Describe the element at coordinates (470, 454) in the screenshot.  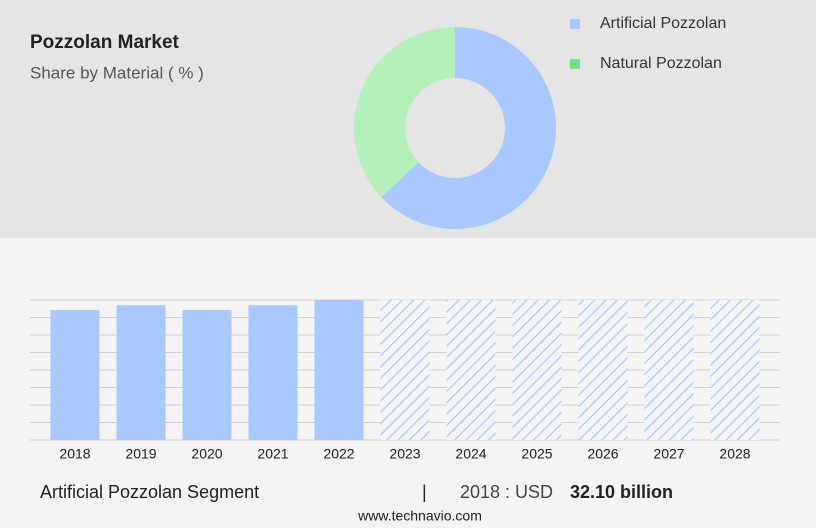
I see `x-tick-label: 2024` at that location.